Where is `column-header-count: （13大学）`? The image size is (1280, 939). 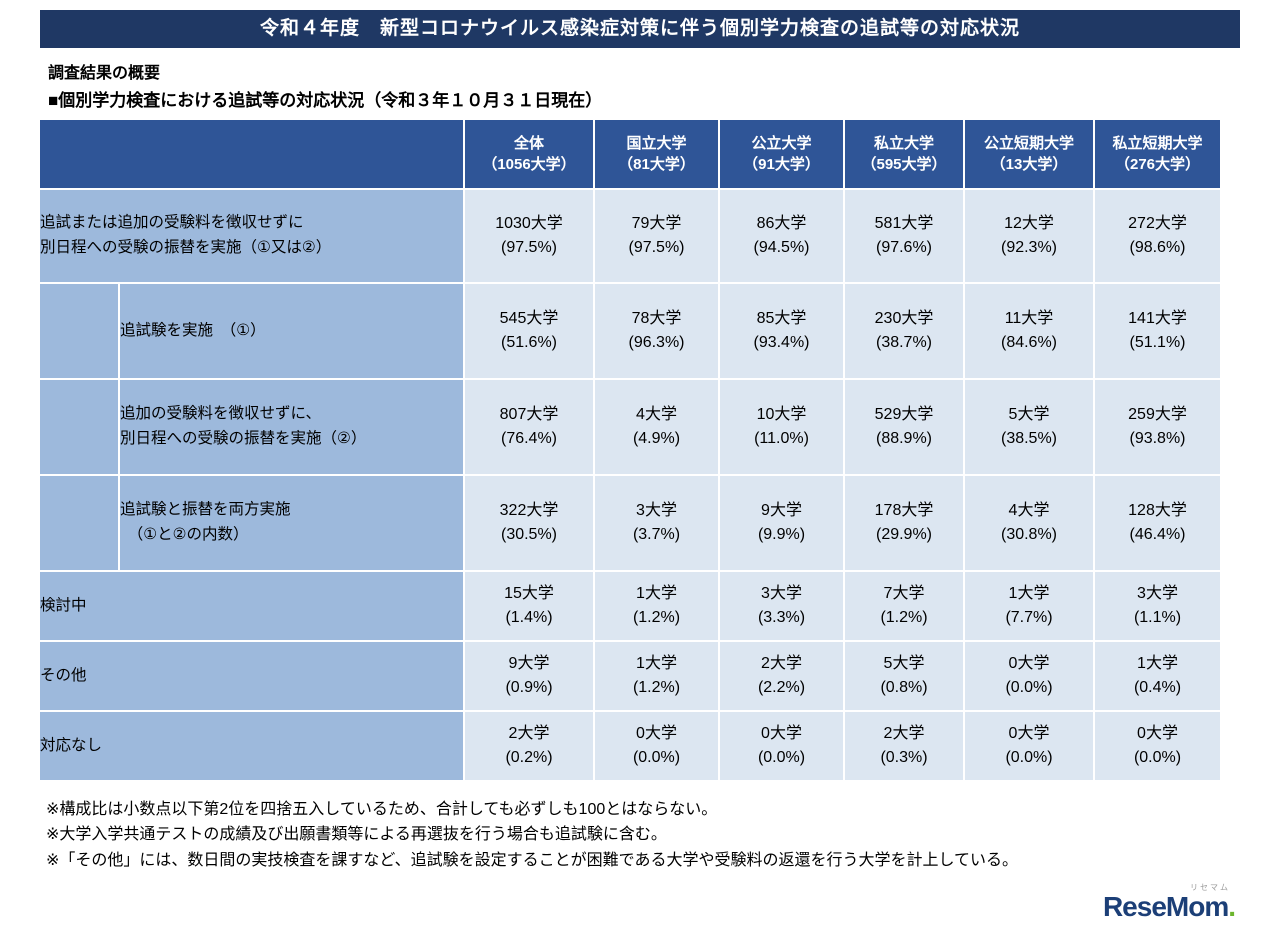
column-header-count: （13大学） is located at coordinates (1029, 164).